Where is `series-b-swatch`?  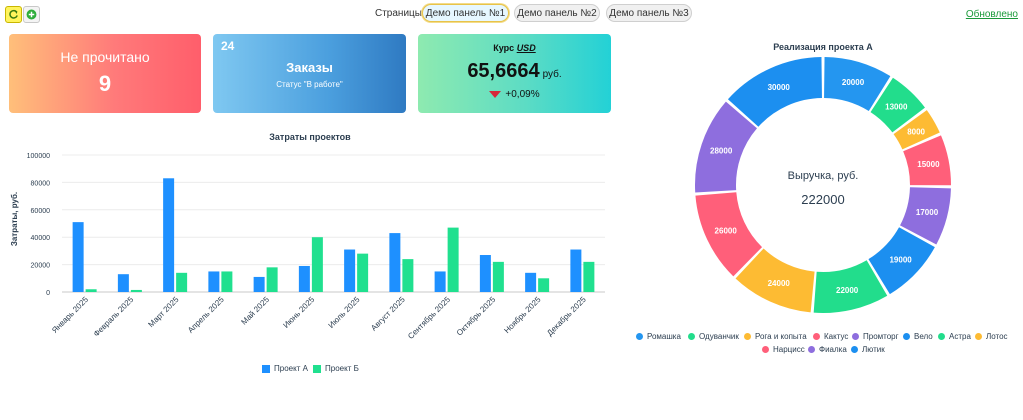
series-b-swatch is located at coordinates (317, 368).